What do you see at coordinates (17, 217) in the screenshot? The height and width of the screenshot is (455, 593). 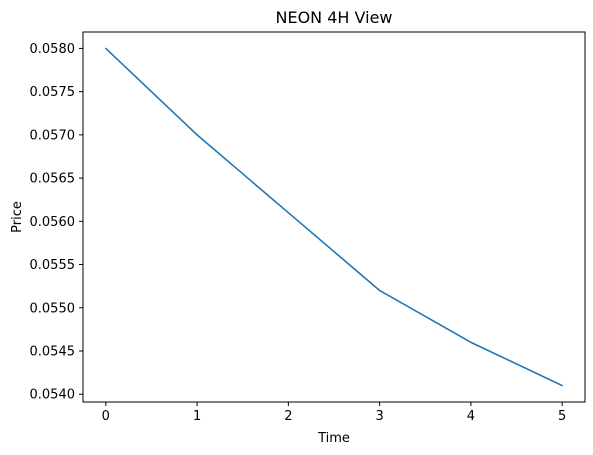 I see `y-axis-label: Price` at bounding box center [17, 217].